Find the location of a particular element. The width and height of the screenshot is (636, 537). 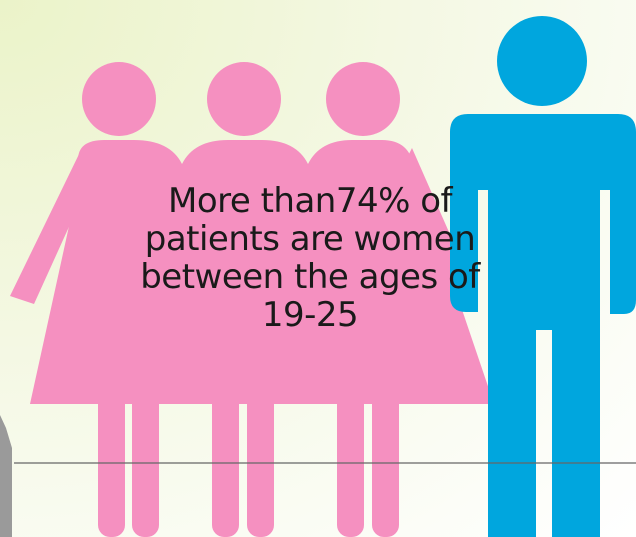

gray-panel-shape is located at coordinates (6, 476).